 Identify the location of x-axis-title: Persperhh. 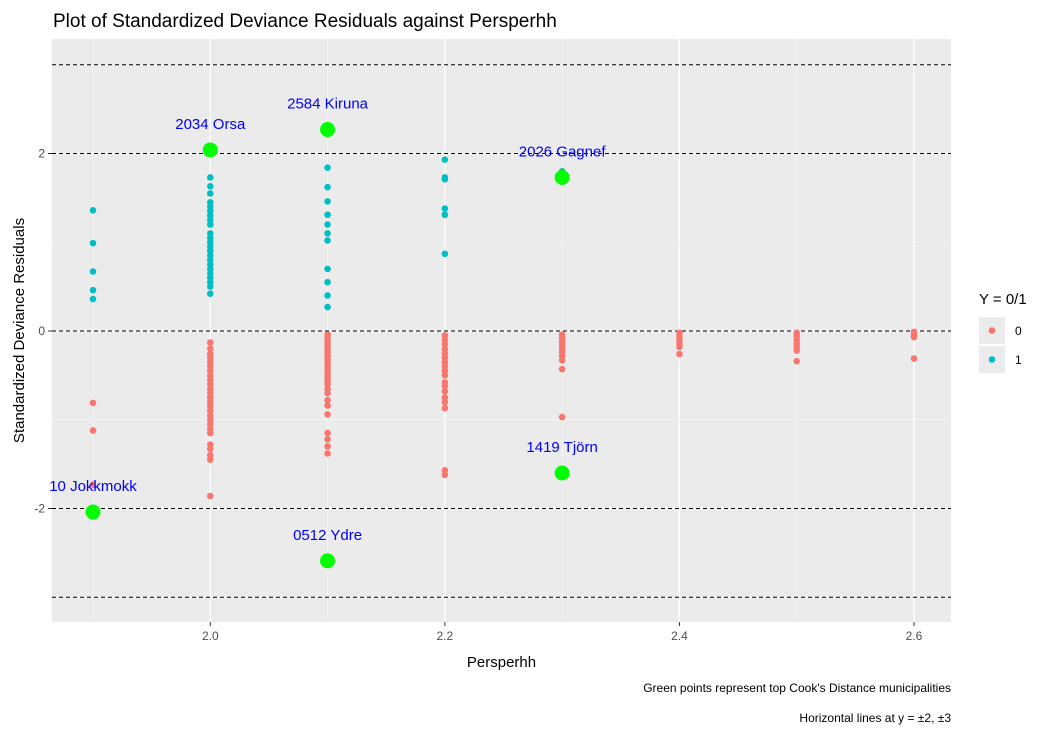
(501, 662).